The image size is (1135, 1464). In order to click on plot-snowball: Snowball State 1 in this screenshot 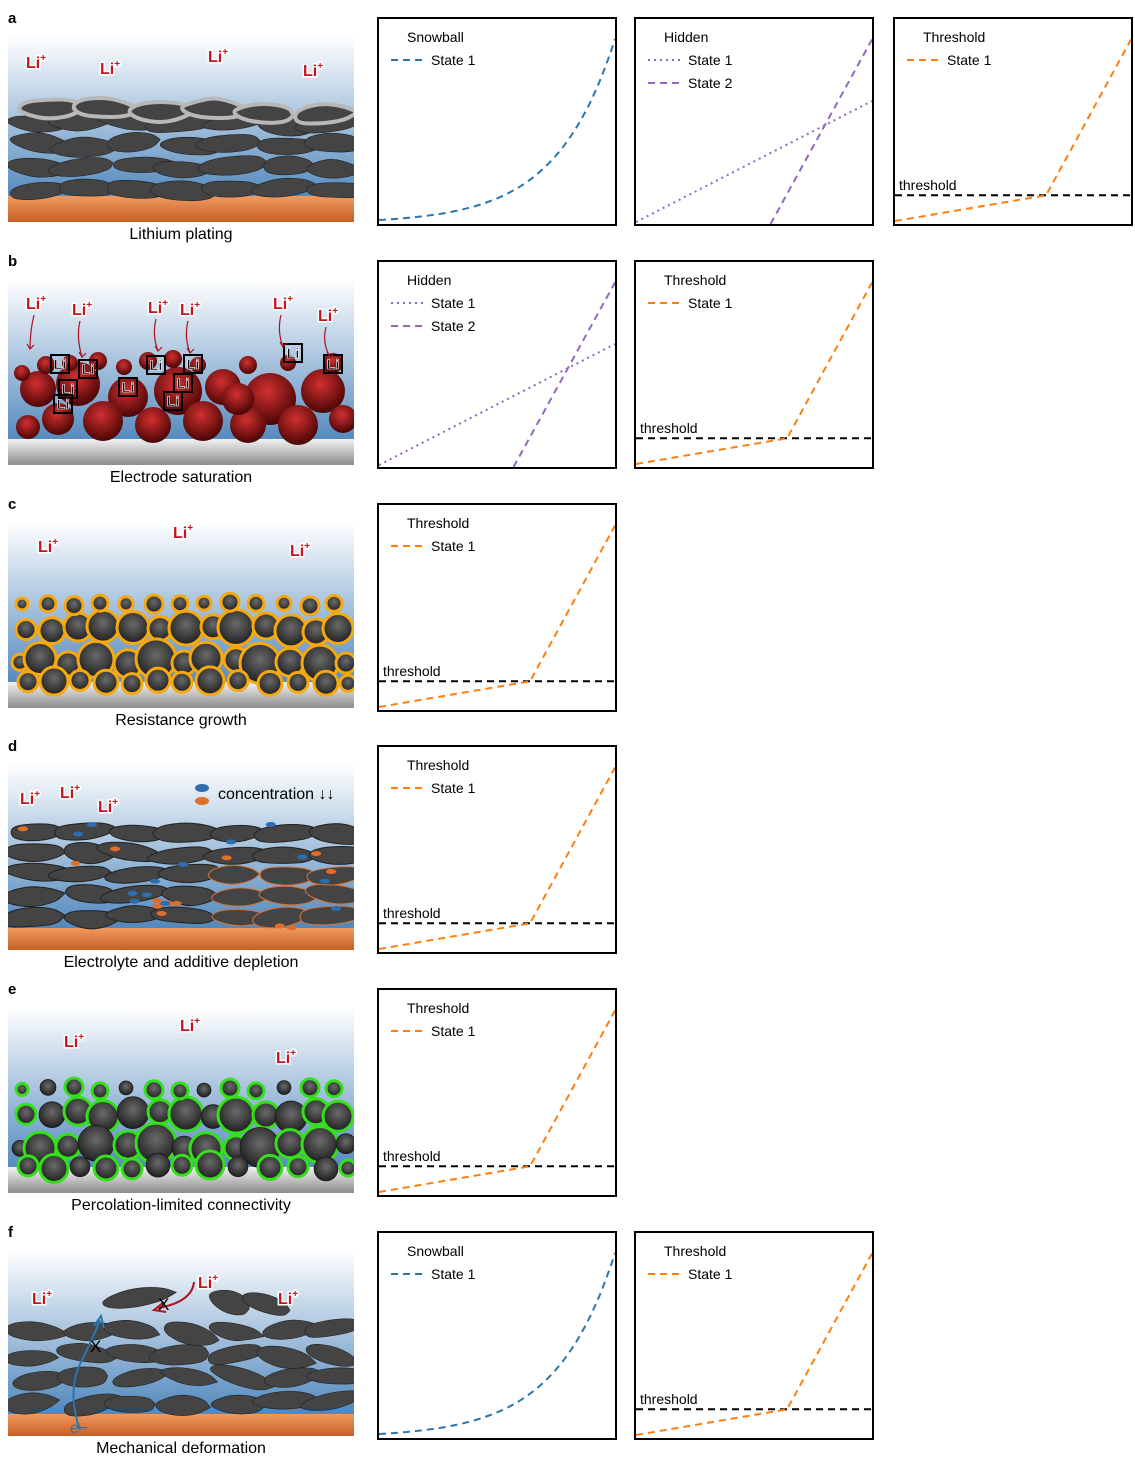, I will do `click(497, 121)`.